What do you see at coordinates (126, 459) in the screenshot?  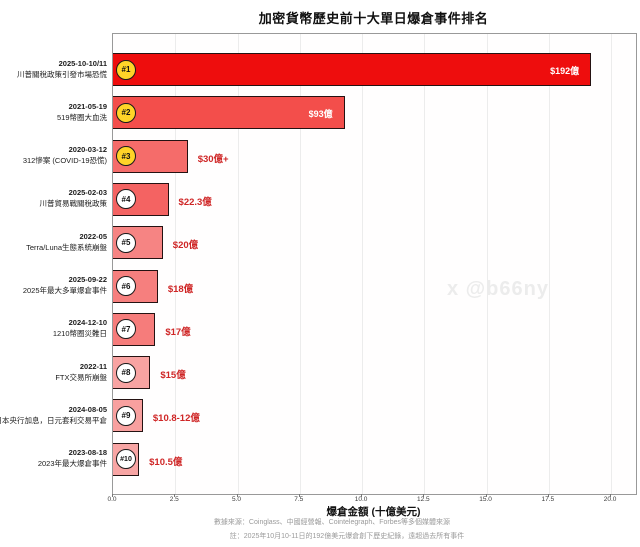 I see `rank-badge: #10` at bounding box center [126, 459].